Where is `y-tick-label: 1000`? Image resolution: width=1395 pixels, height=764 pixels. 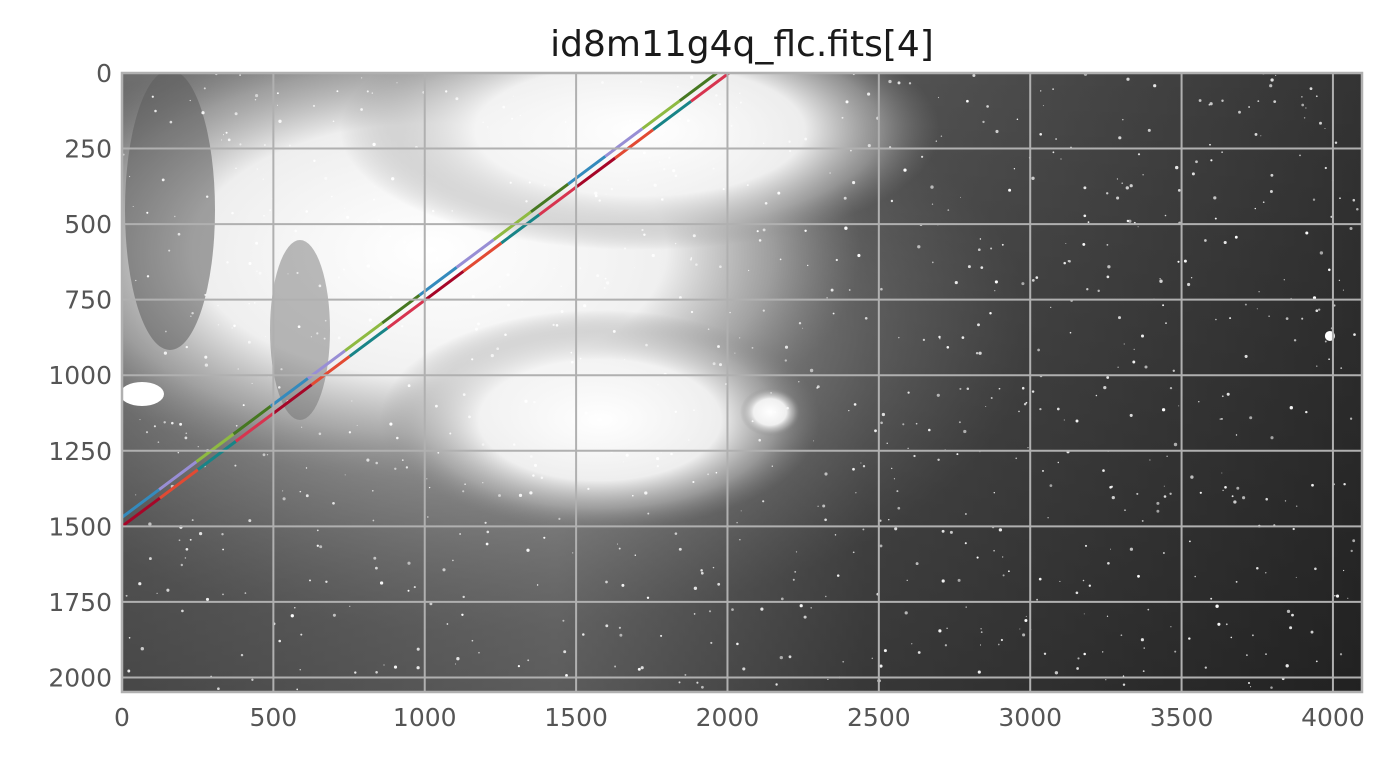 y-tick-label: 1000 is located at coordinates (80, 375).